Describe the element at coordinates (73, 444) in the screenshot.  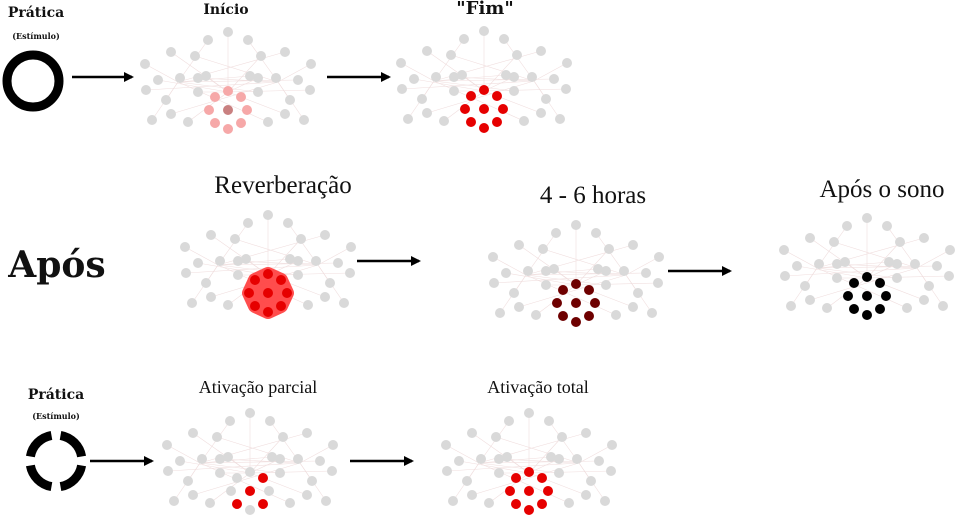
I see `ring-segment` at that location.